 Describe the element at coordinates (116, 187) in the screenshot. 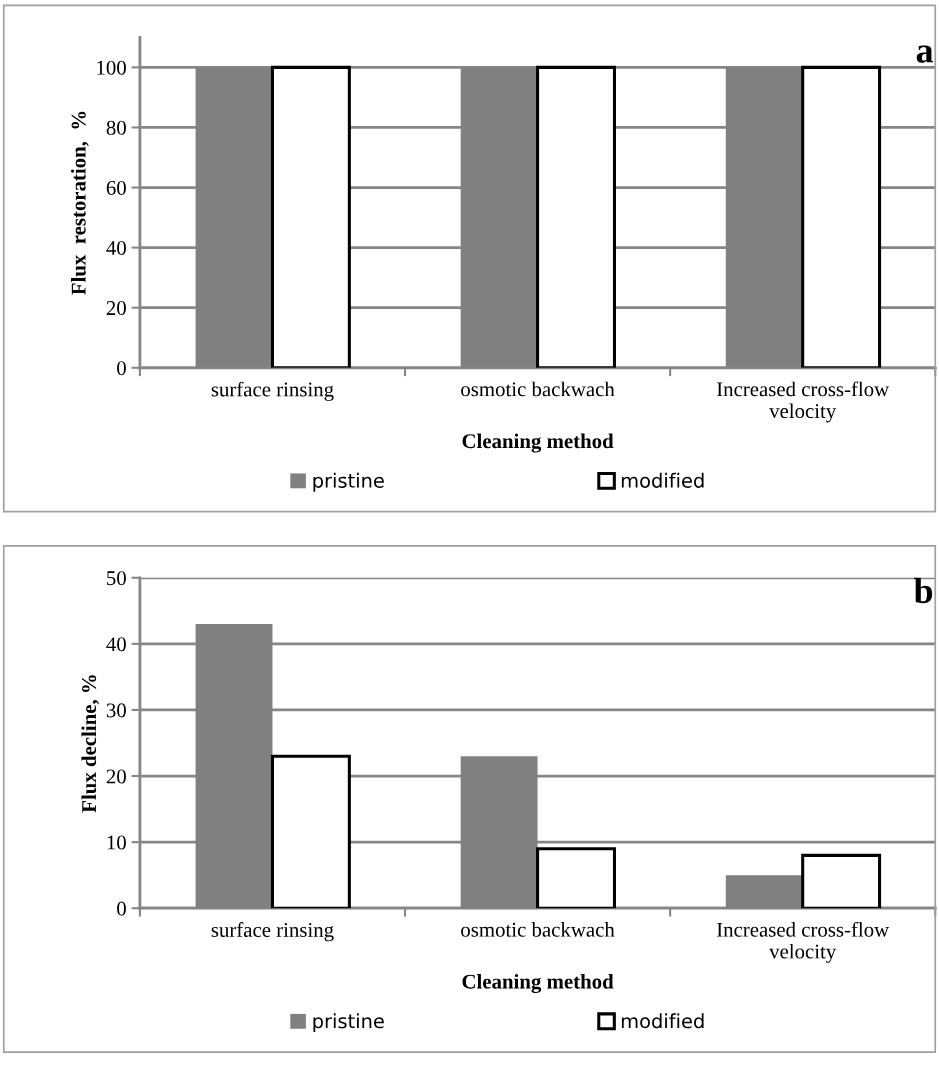

I see `y-tick-label: 60` at that location.